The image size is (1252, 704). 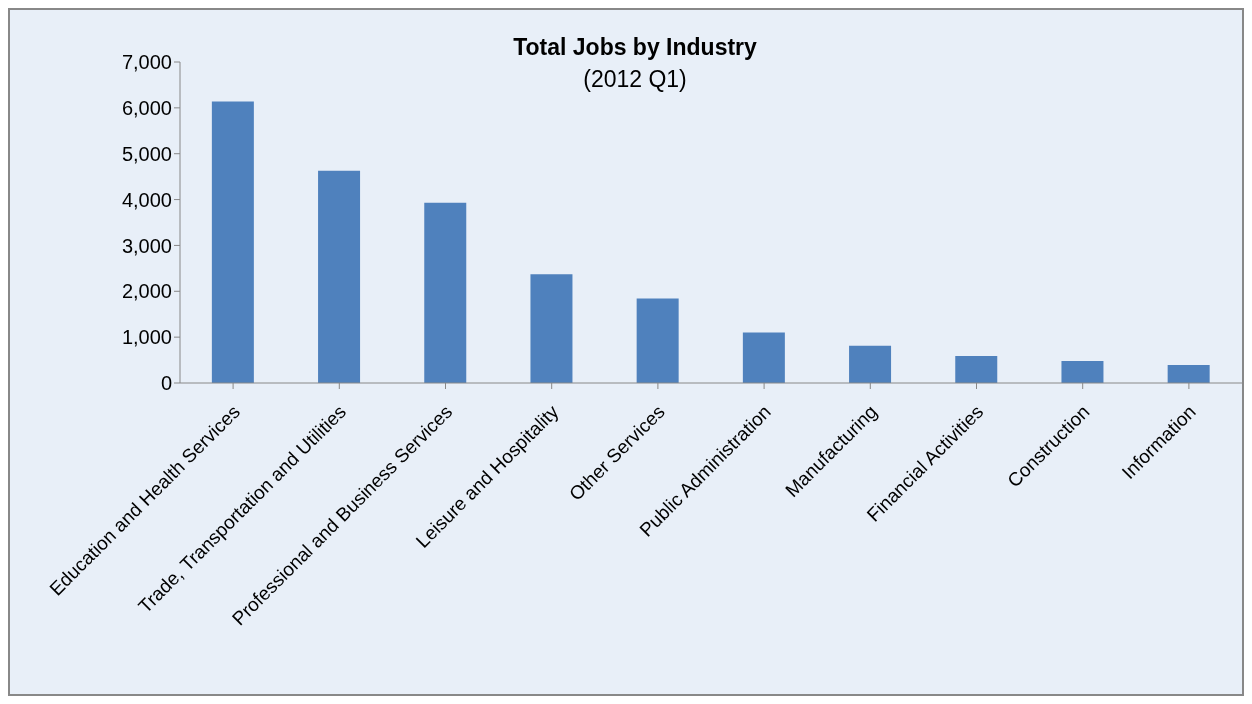 I want to click on y-tick-label: 4,000, so click(x=146, y=199).